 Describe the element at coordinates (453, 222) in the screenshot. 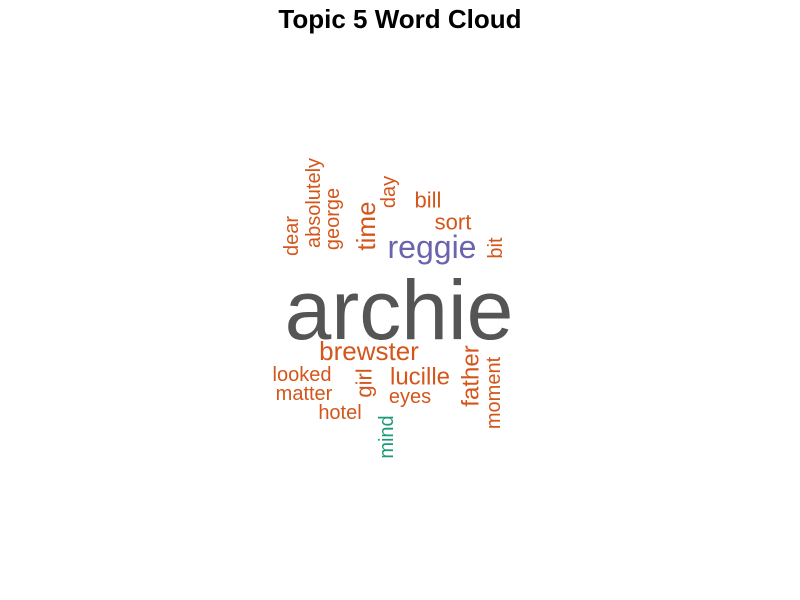

I see `word-sort: sort` at that location.